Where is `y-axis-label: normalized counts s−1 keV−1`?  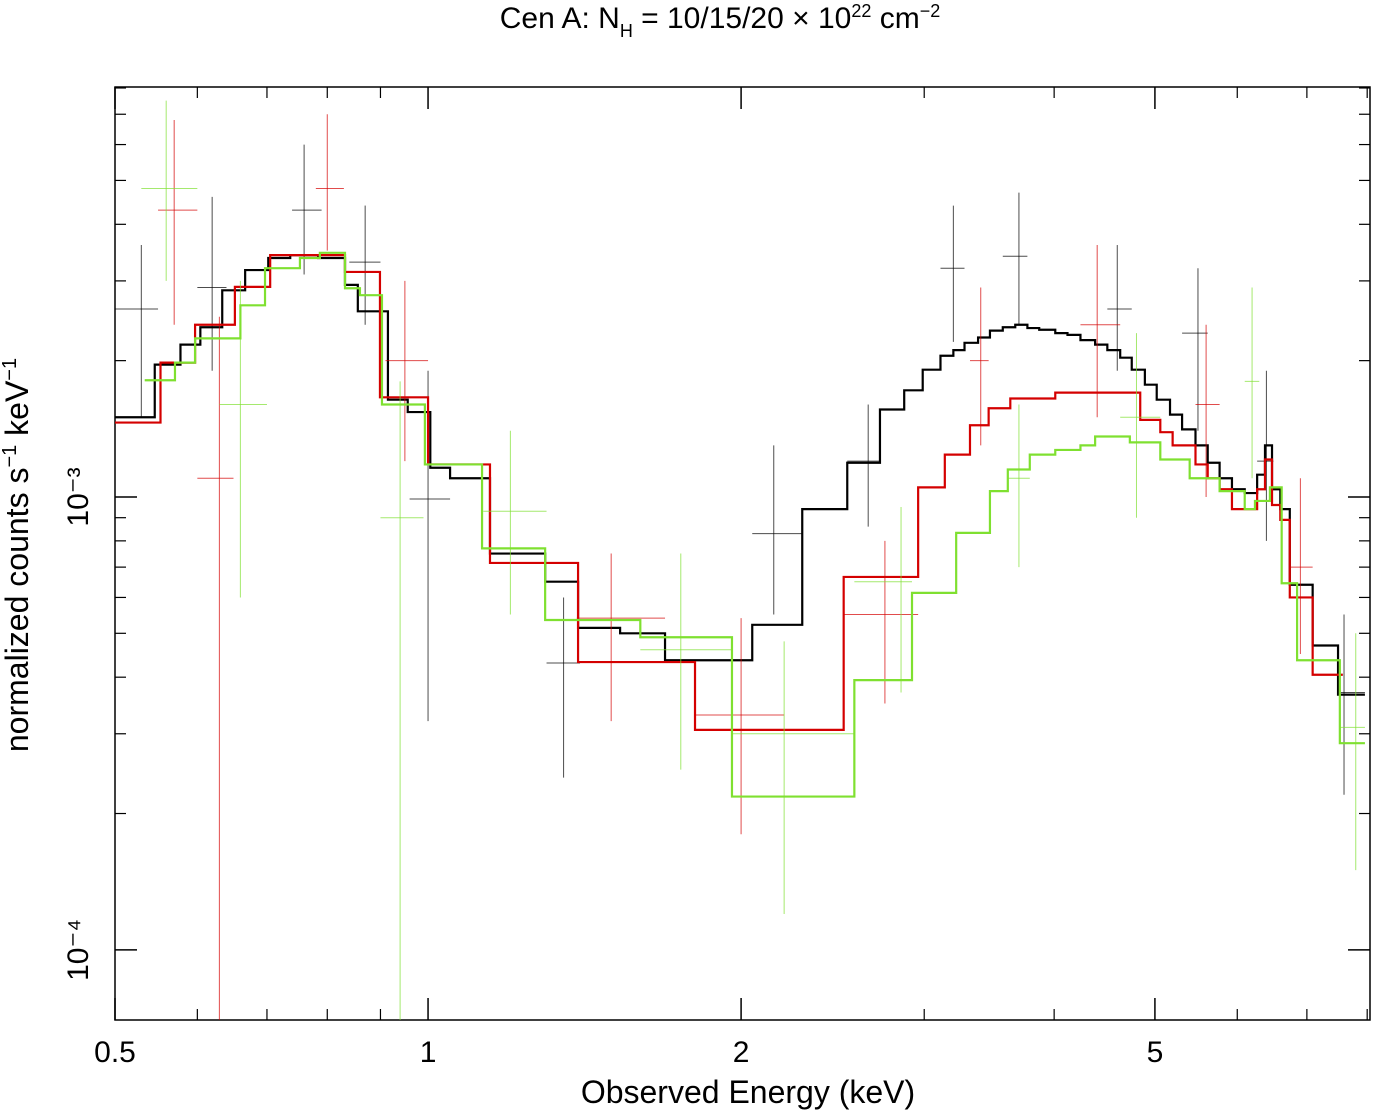 y-axis-label: normalized counts s−1 keV−1 is located at coordinates (17, 555).